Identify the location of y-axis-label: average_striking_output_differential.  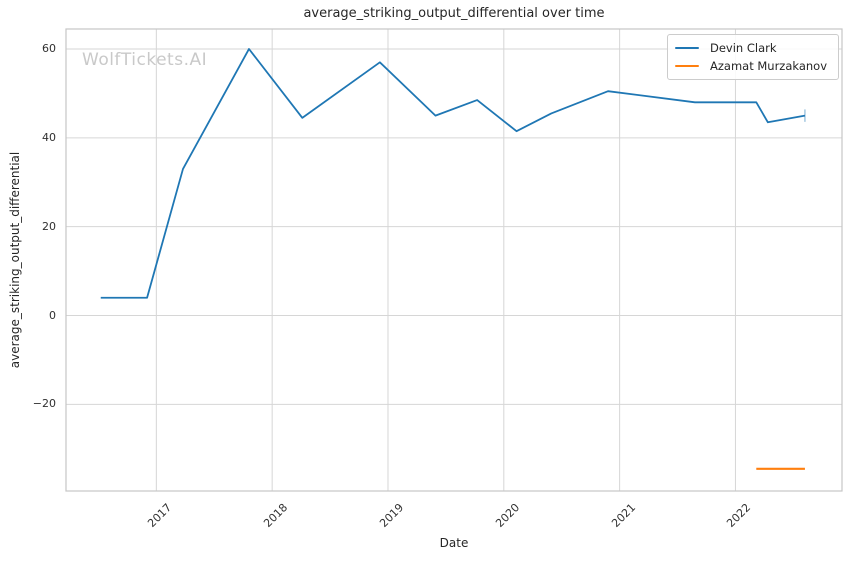
(15, 260).